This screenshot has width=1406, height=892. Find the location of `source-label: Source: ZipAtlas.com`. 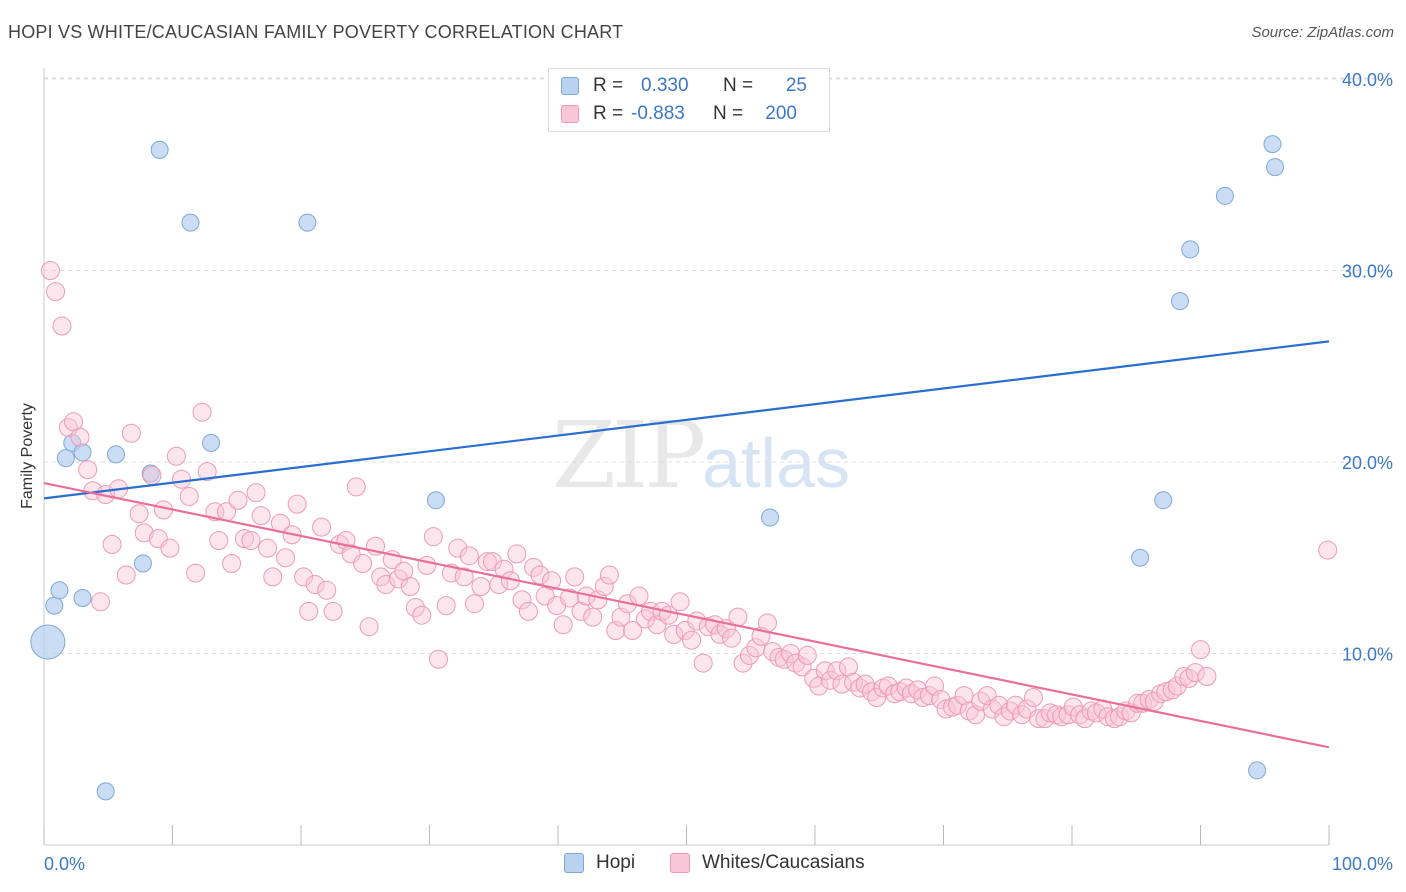

source-label: Source: ZipAtlas.com is located at coordinates (1322, 32).